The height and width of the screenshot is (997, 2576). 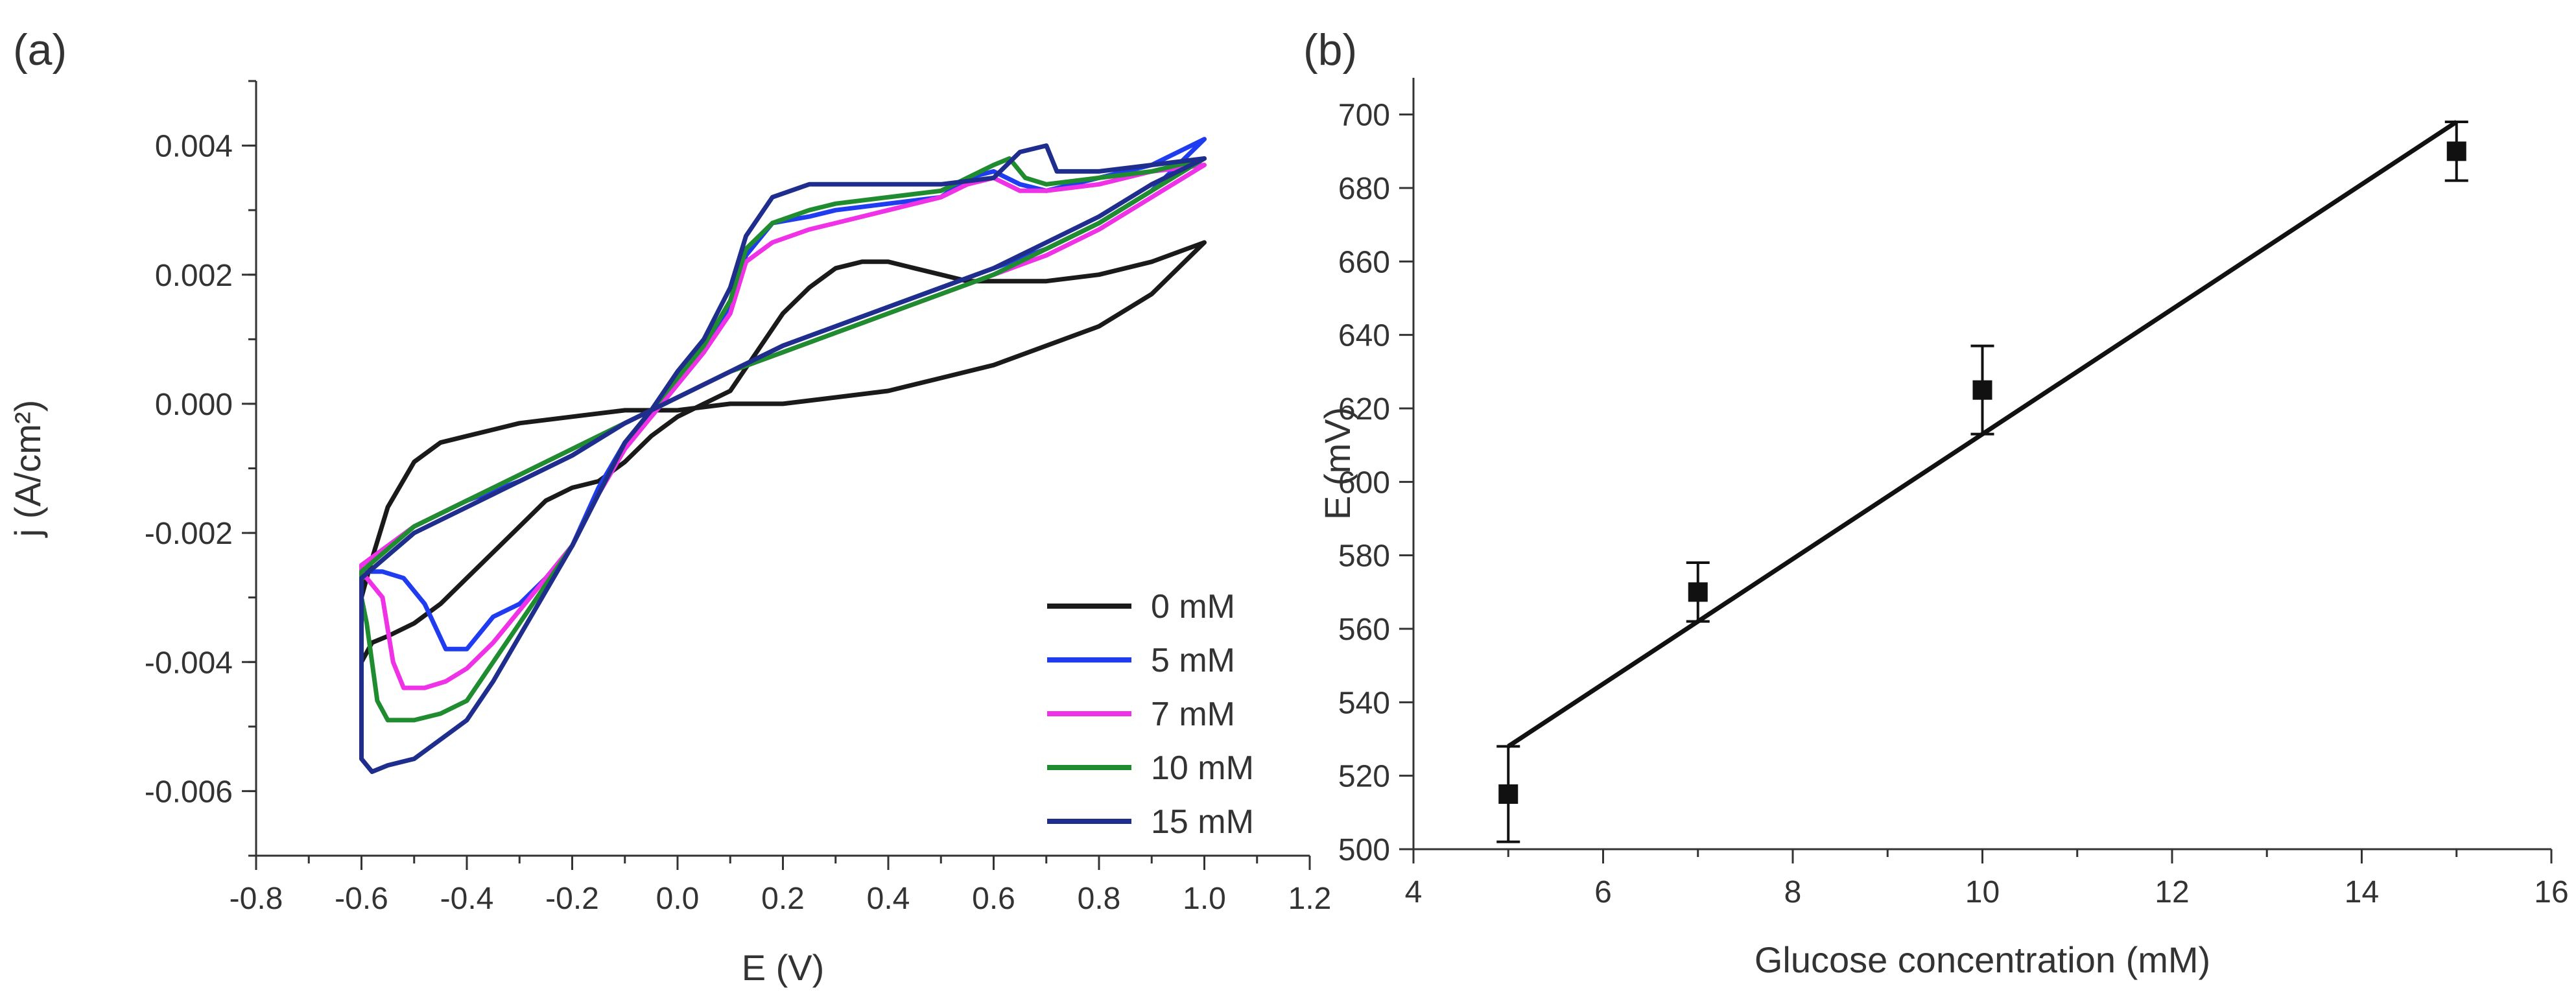 I want to click on panel-a-x-tick-label: 1.0, so click(x=1205, y=899).